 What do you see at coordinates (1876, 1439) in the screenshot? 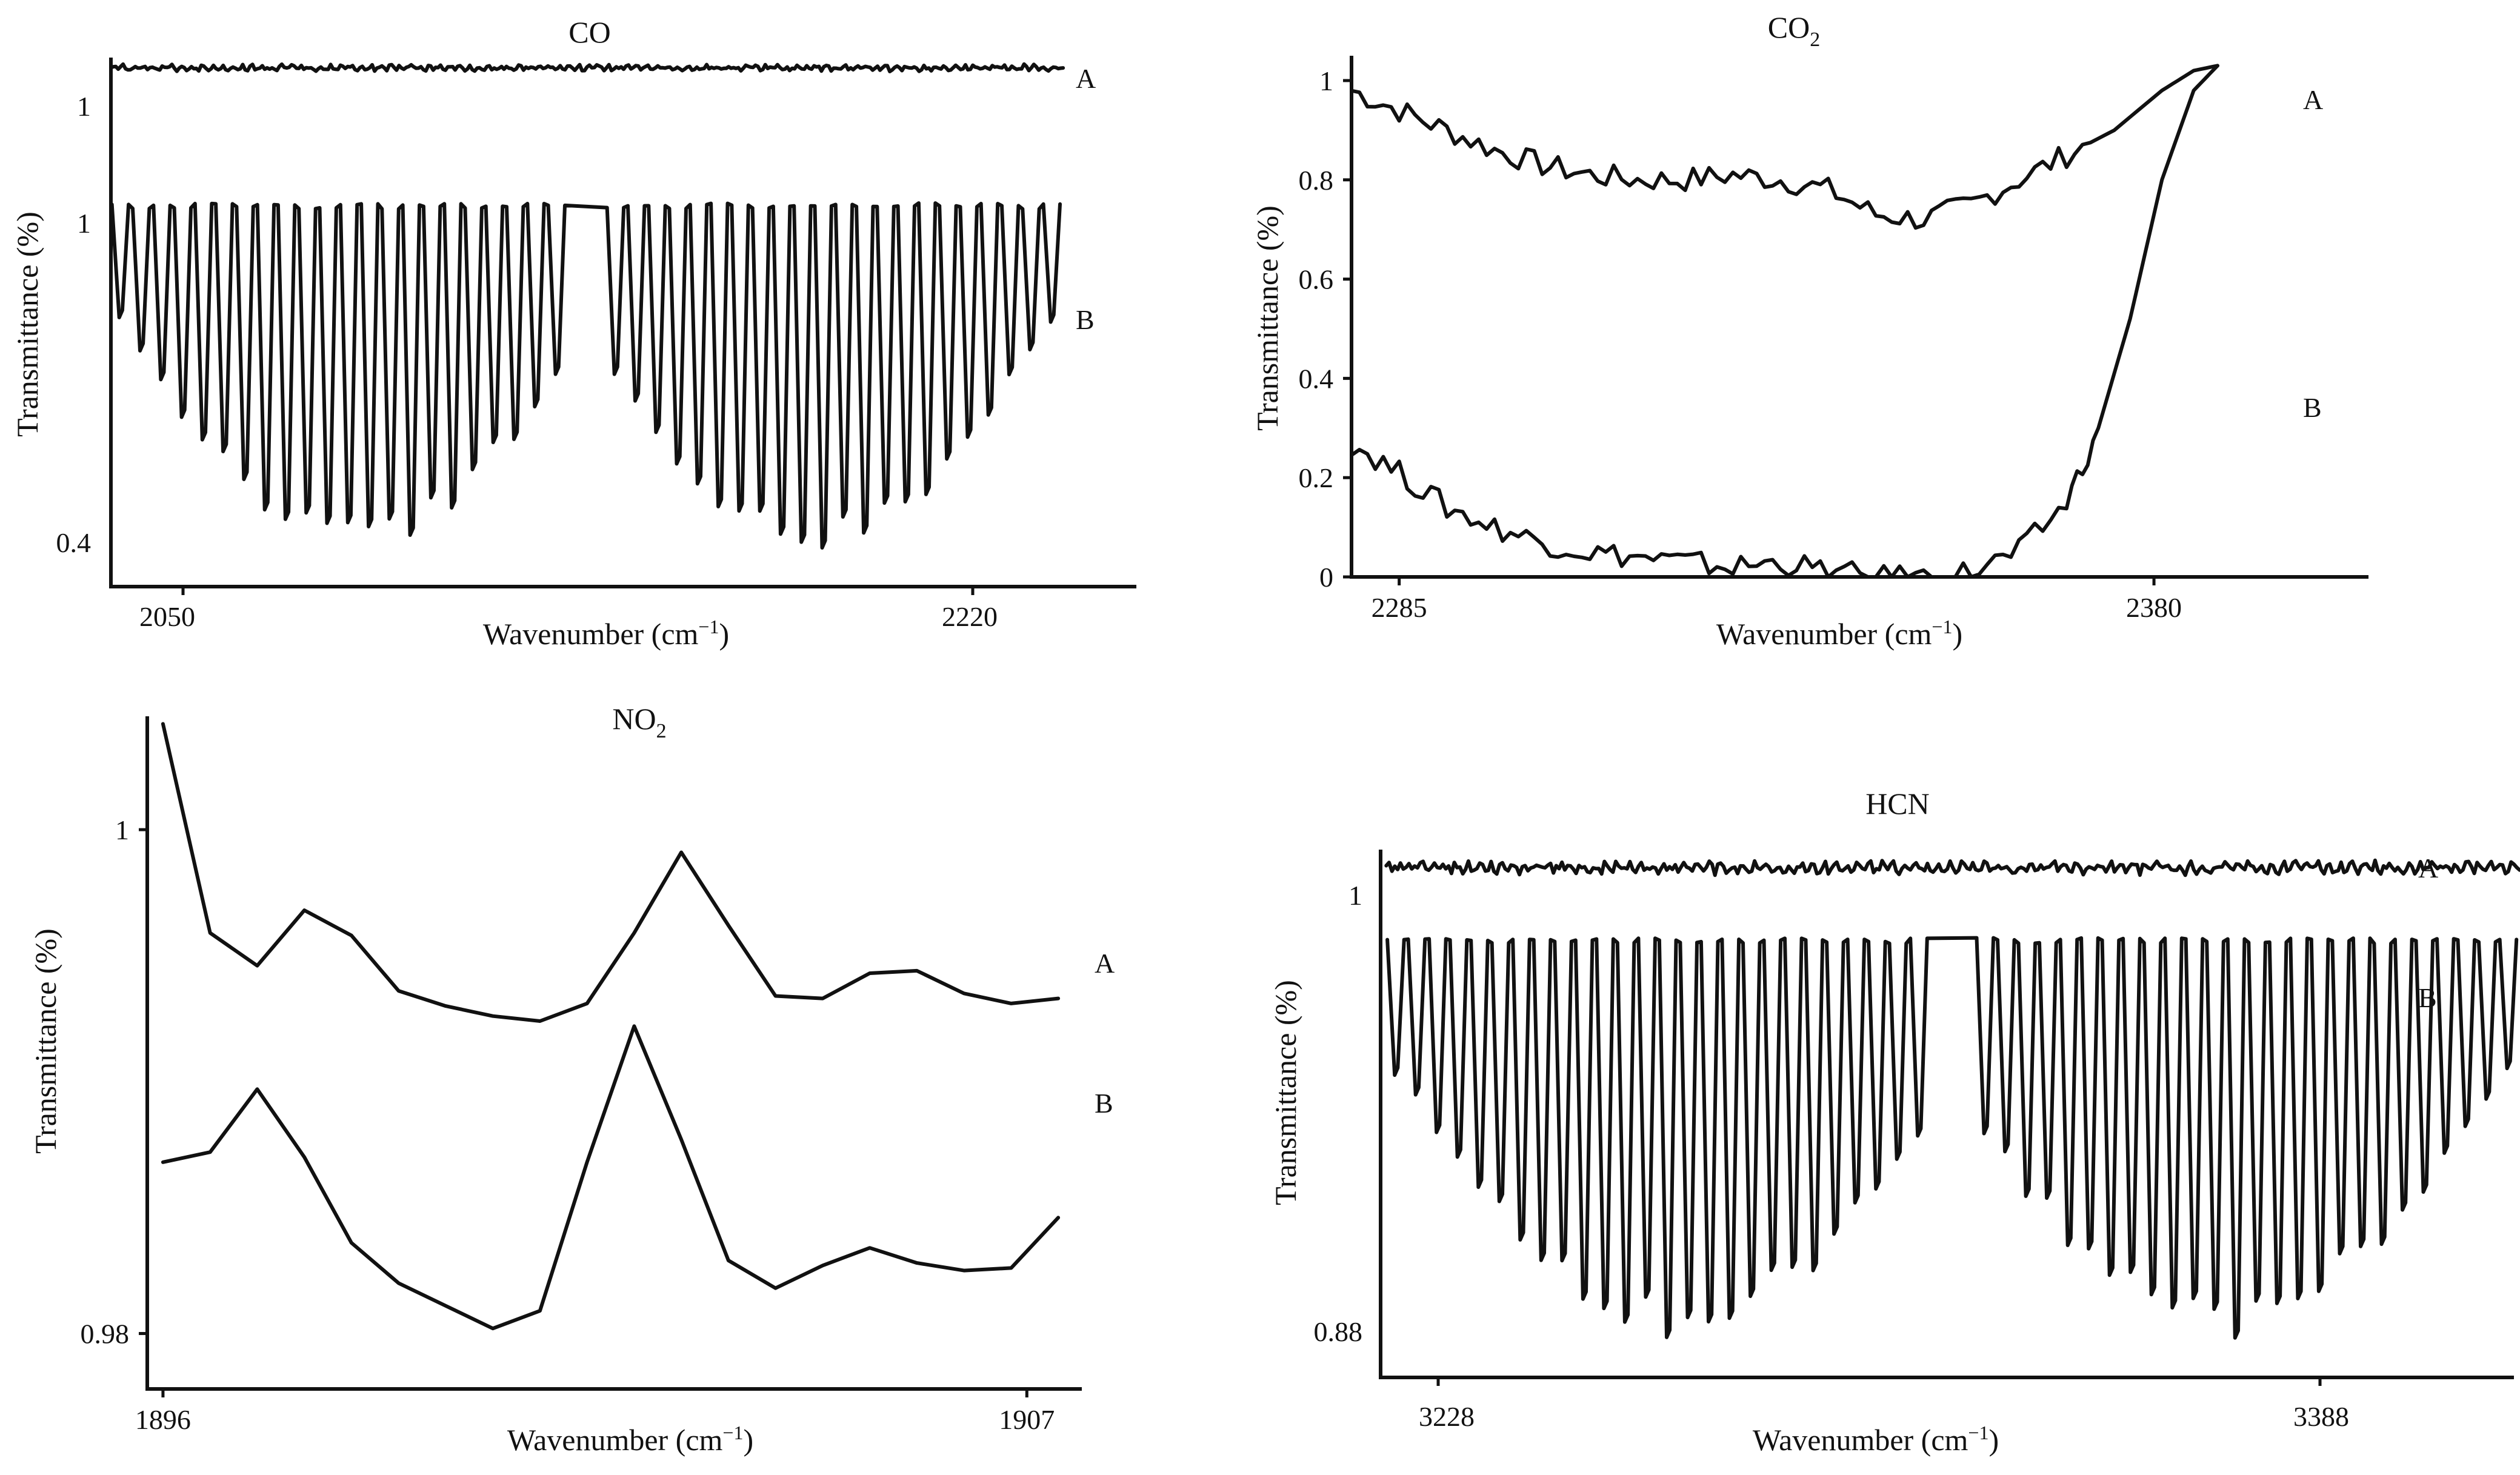
I see `hcn-x-axis-label: Wavenumber (cm−1)` at bounding box center [1876, 1439].